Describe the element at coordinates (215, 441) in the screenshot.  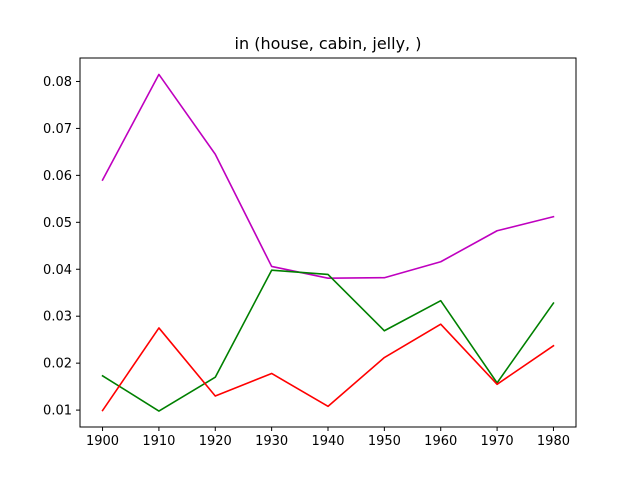
I see `x-tick-label: 1920` at that location.